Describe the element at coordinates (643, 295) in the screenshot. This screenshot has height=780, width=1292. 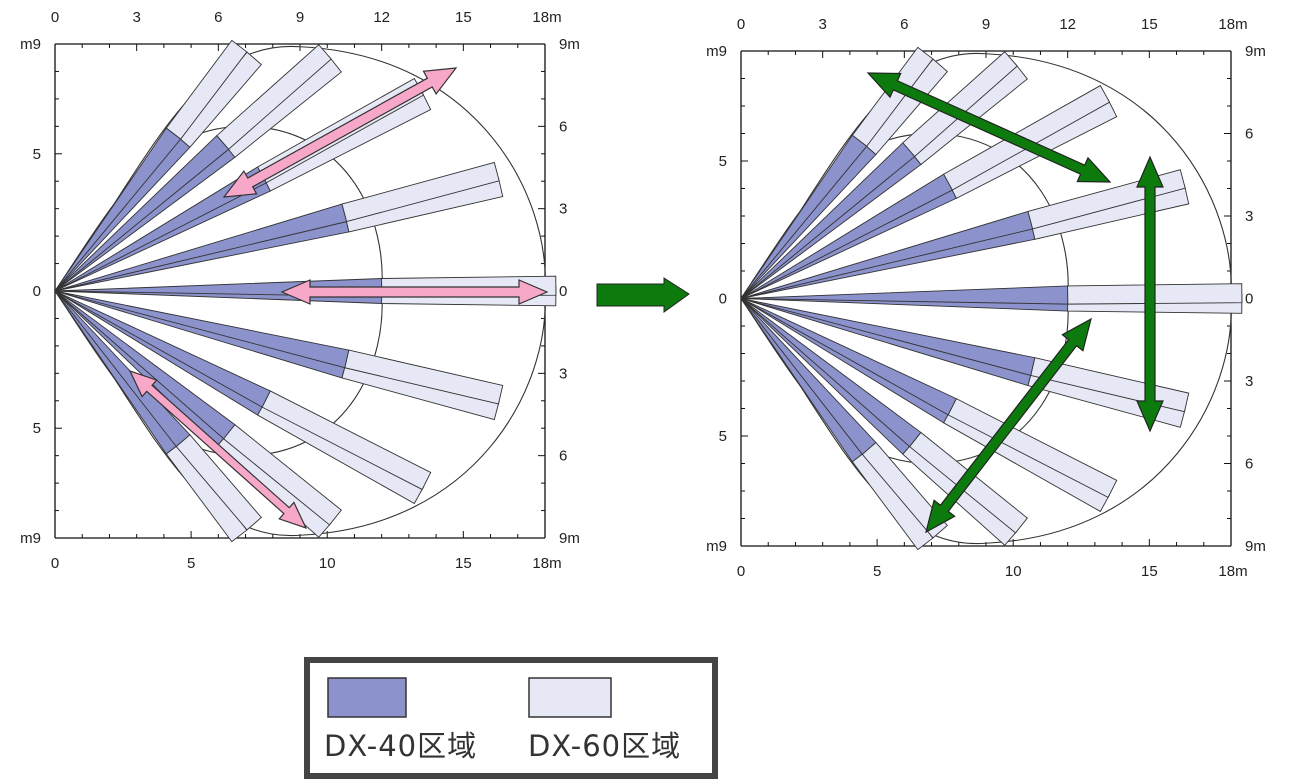
I see `right-arrow-icon` at that location.